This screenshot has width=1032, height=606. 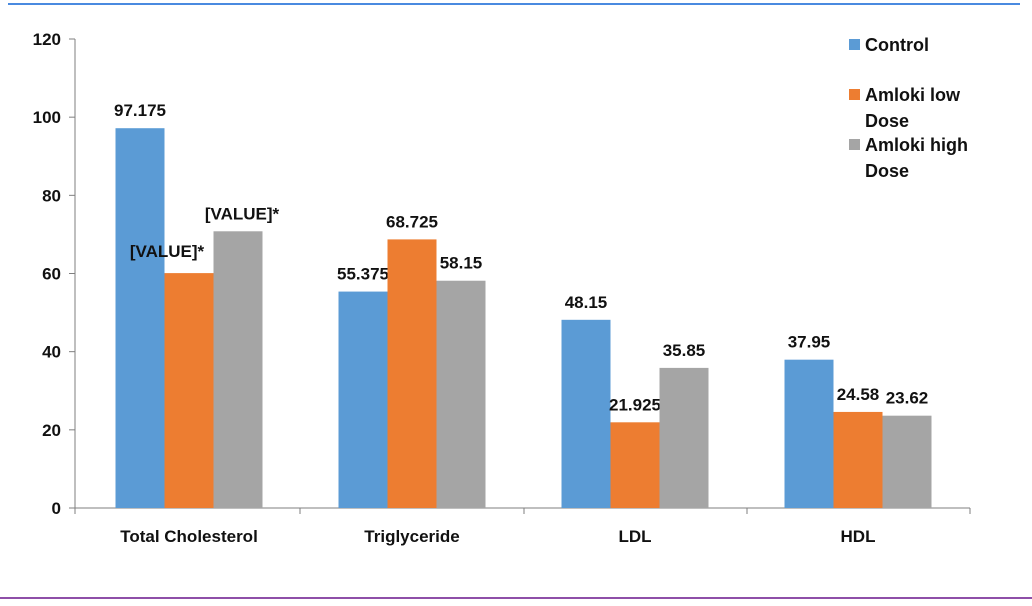 What do you see at coordinates (858, 394) in the screenshot?
I see `data-label: 24.58` at bounding box center [858, 394].